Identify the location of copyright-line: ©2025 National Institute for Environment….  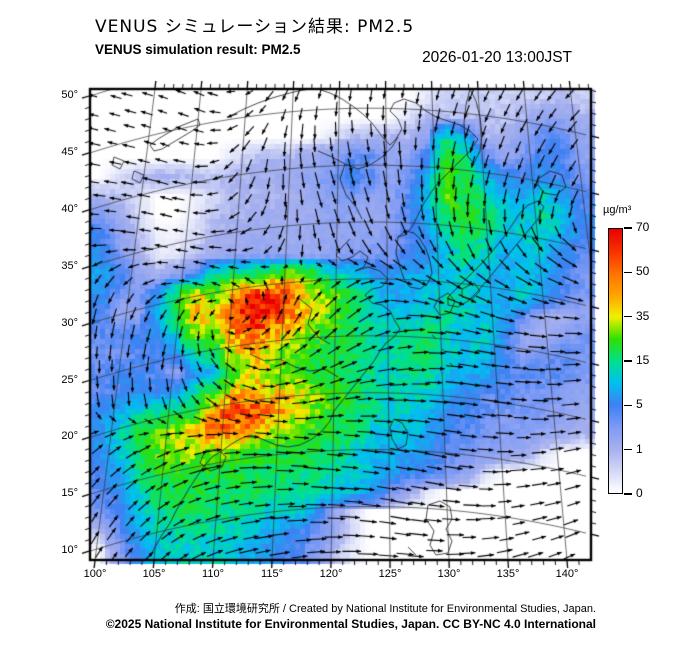
(350, 624).